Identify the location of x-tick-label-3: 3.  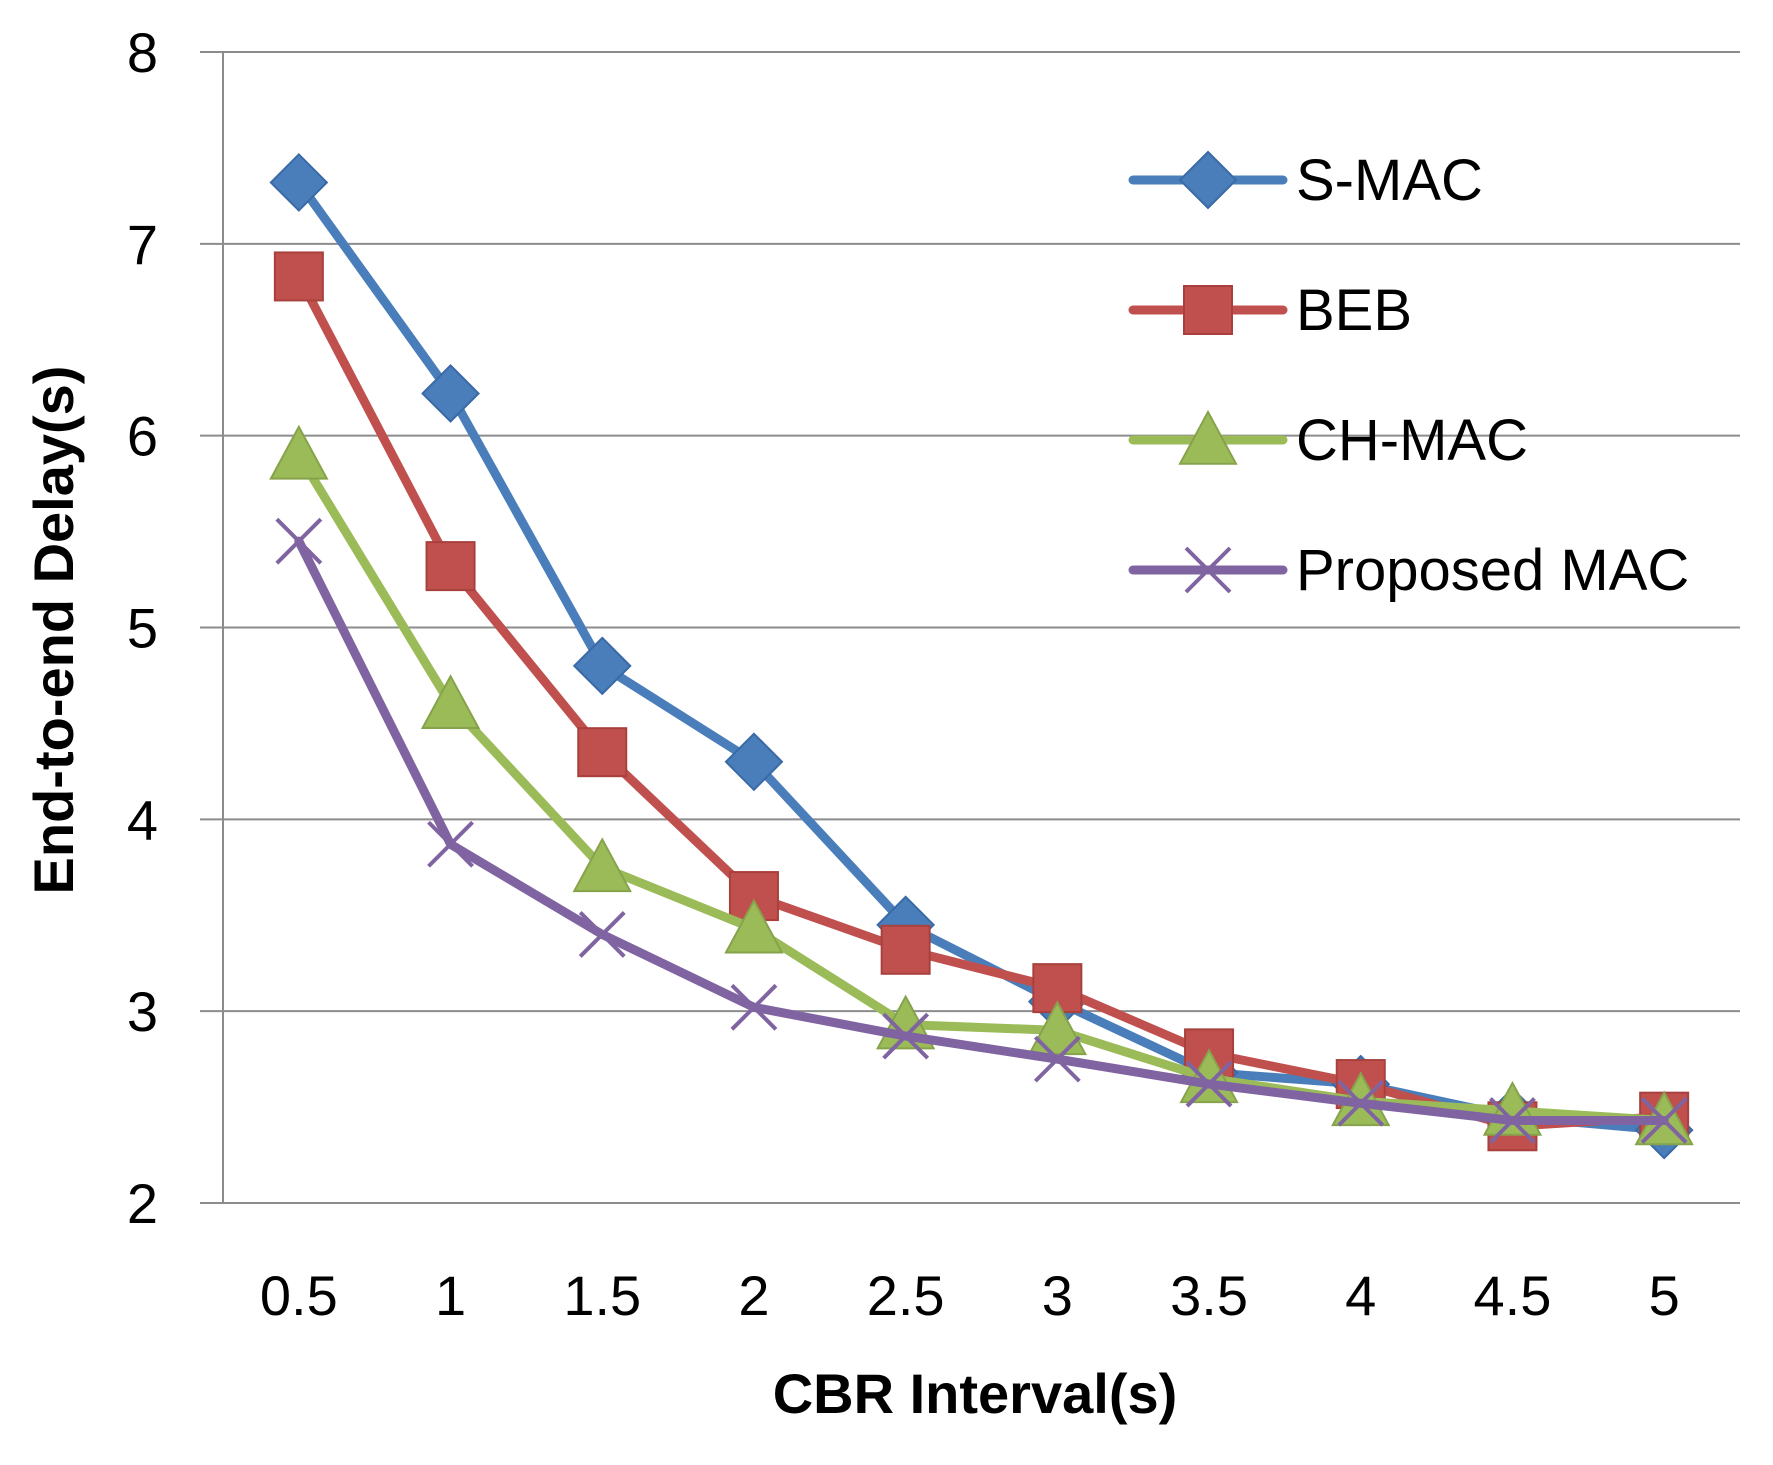
(1057, 1295).